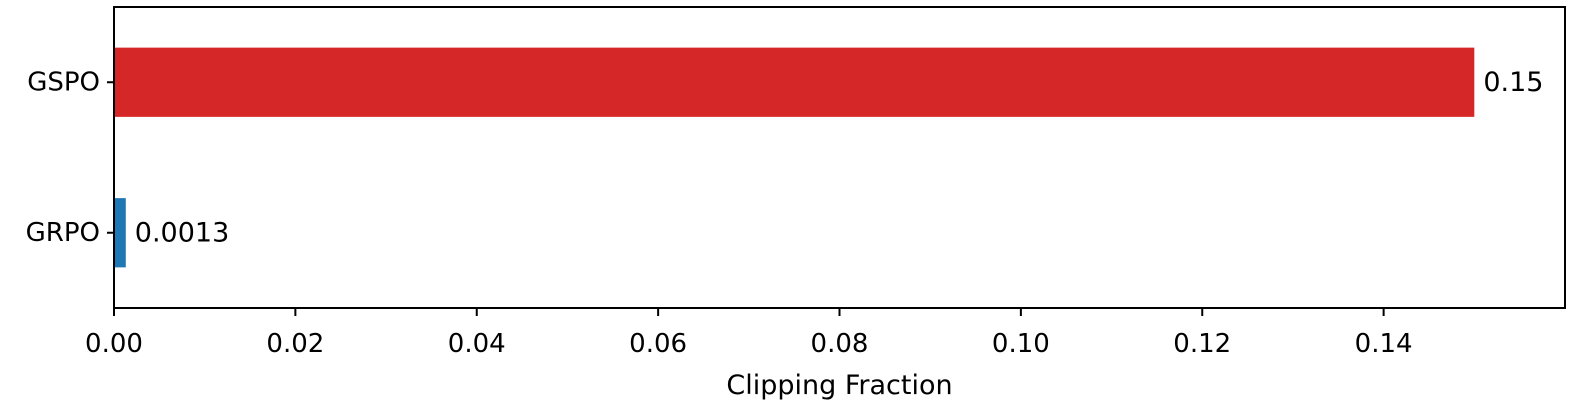 The height and width of the screenshot is (410, 1580). I want to click on x-tick-label: 0.12, so click(1202, 344).